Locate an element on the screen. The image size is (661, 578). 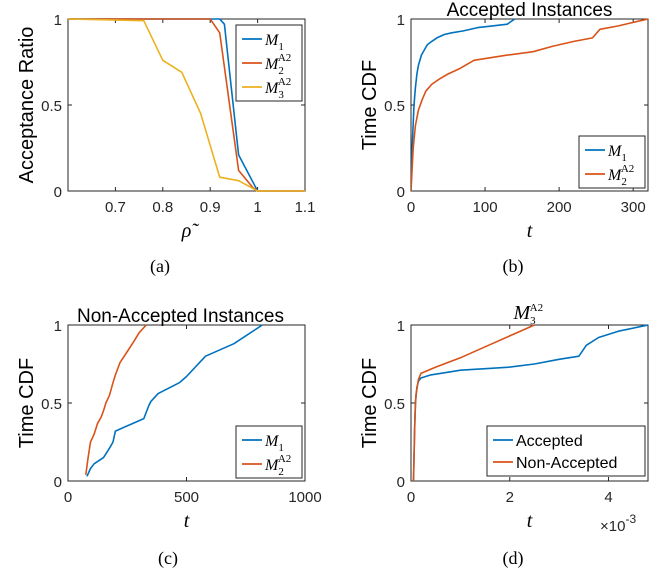
legend-label-3: M3A2 is located at coordinates (277, 88).